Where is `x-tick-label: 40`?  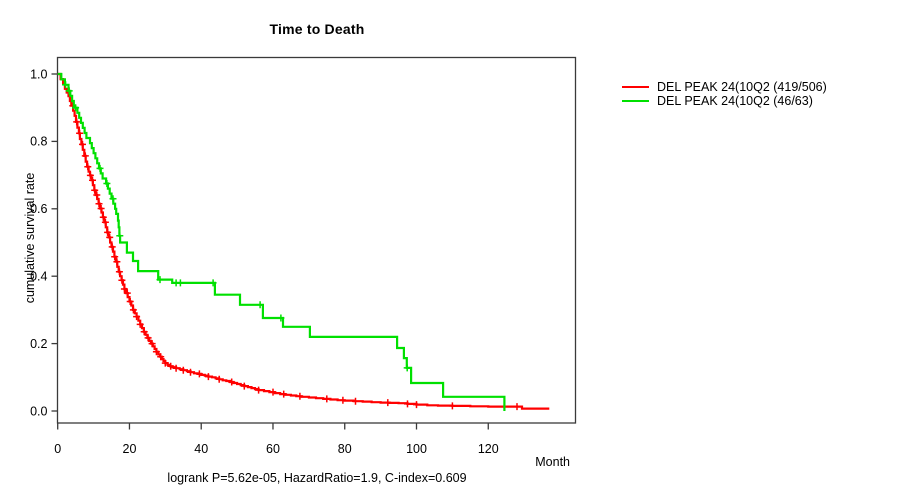
x-tick-label: 40 is located at coordinates (201, 449).